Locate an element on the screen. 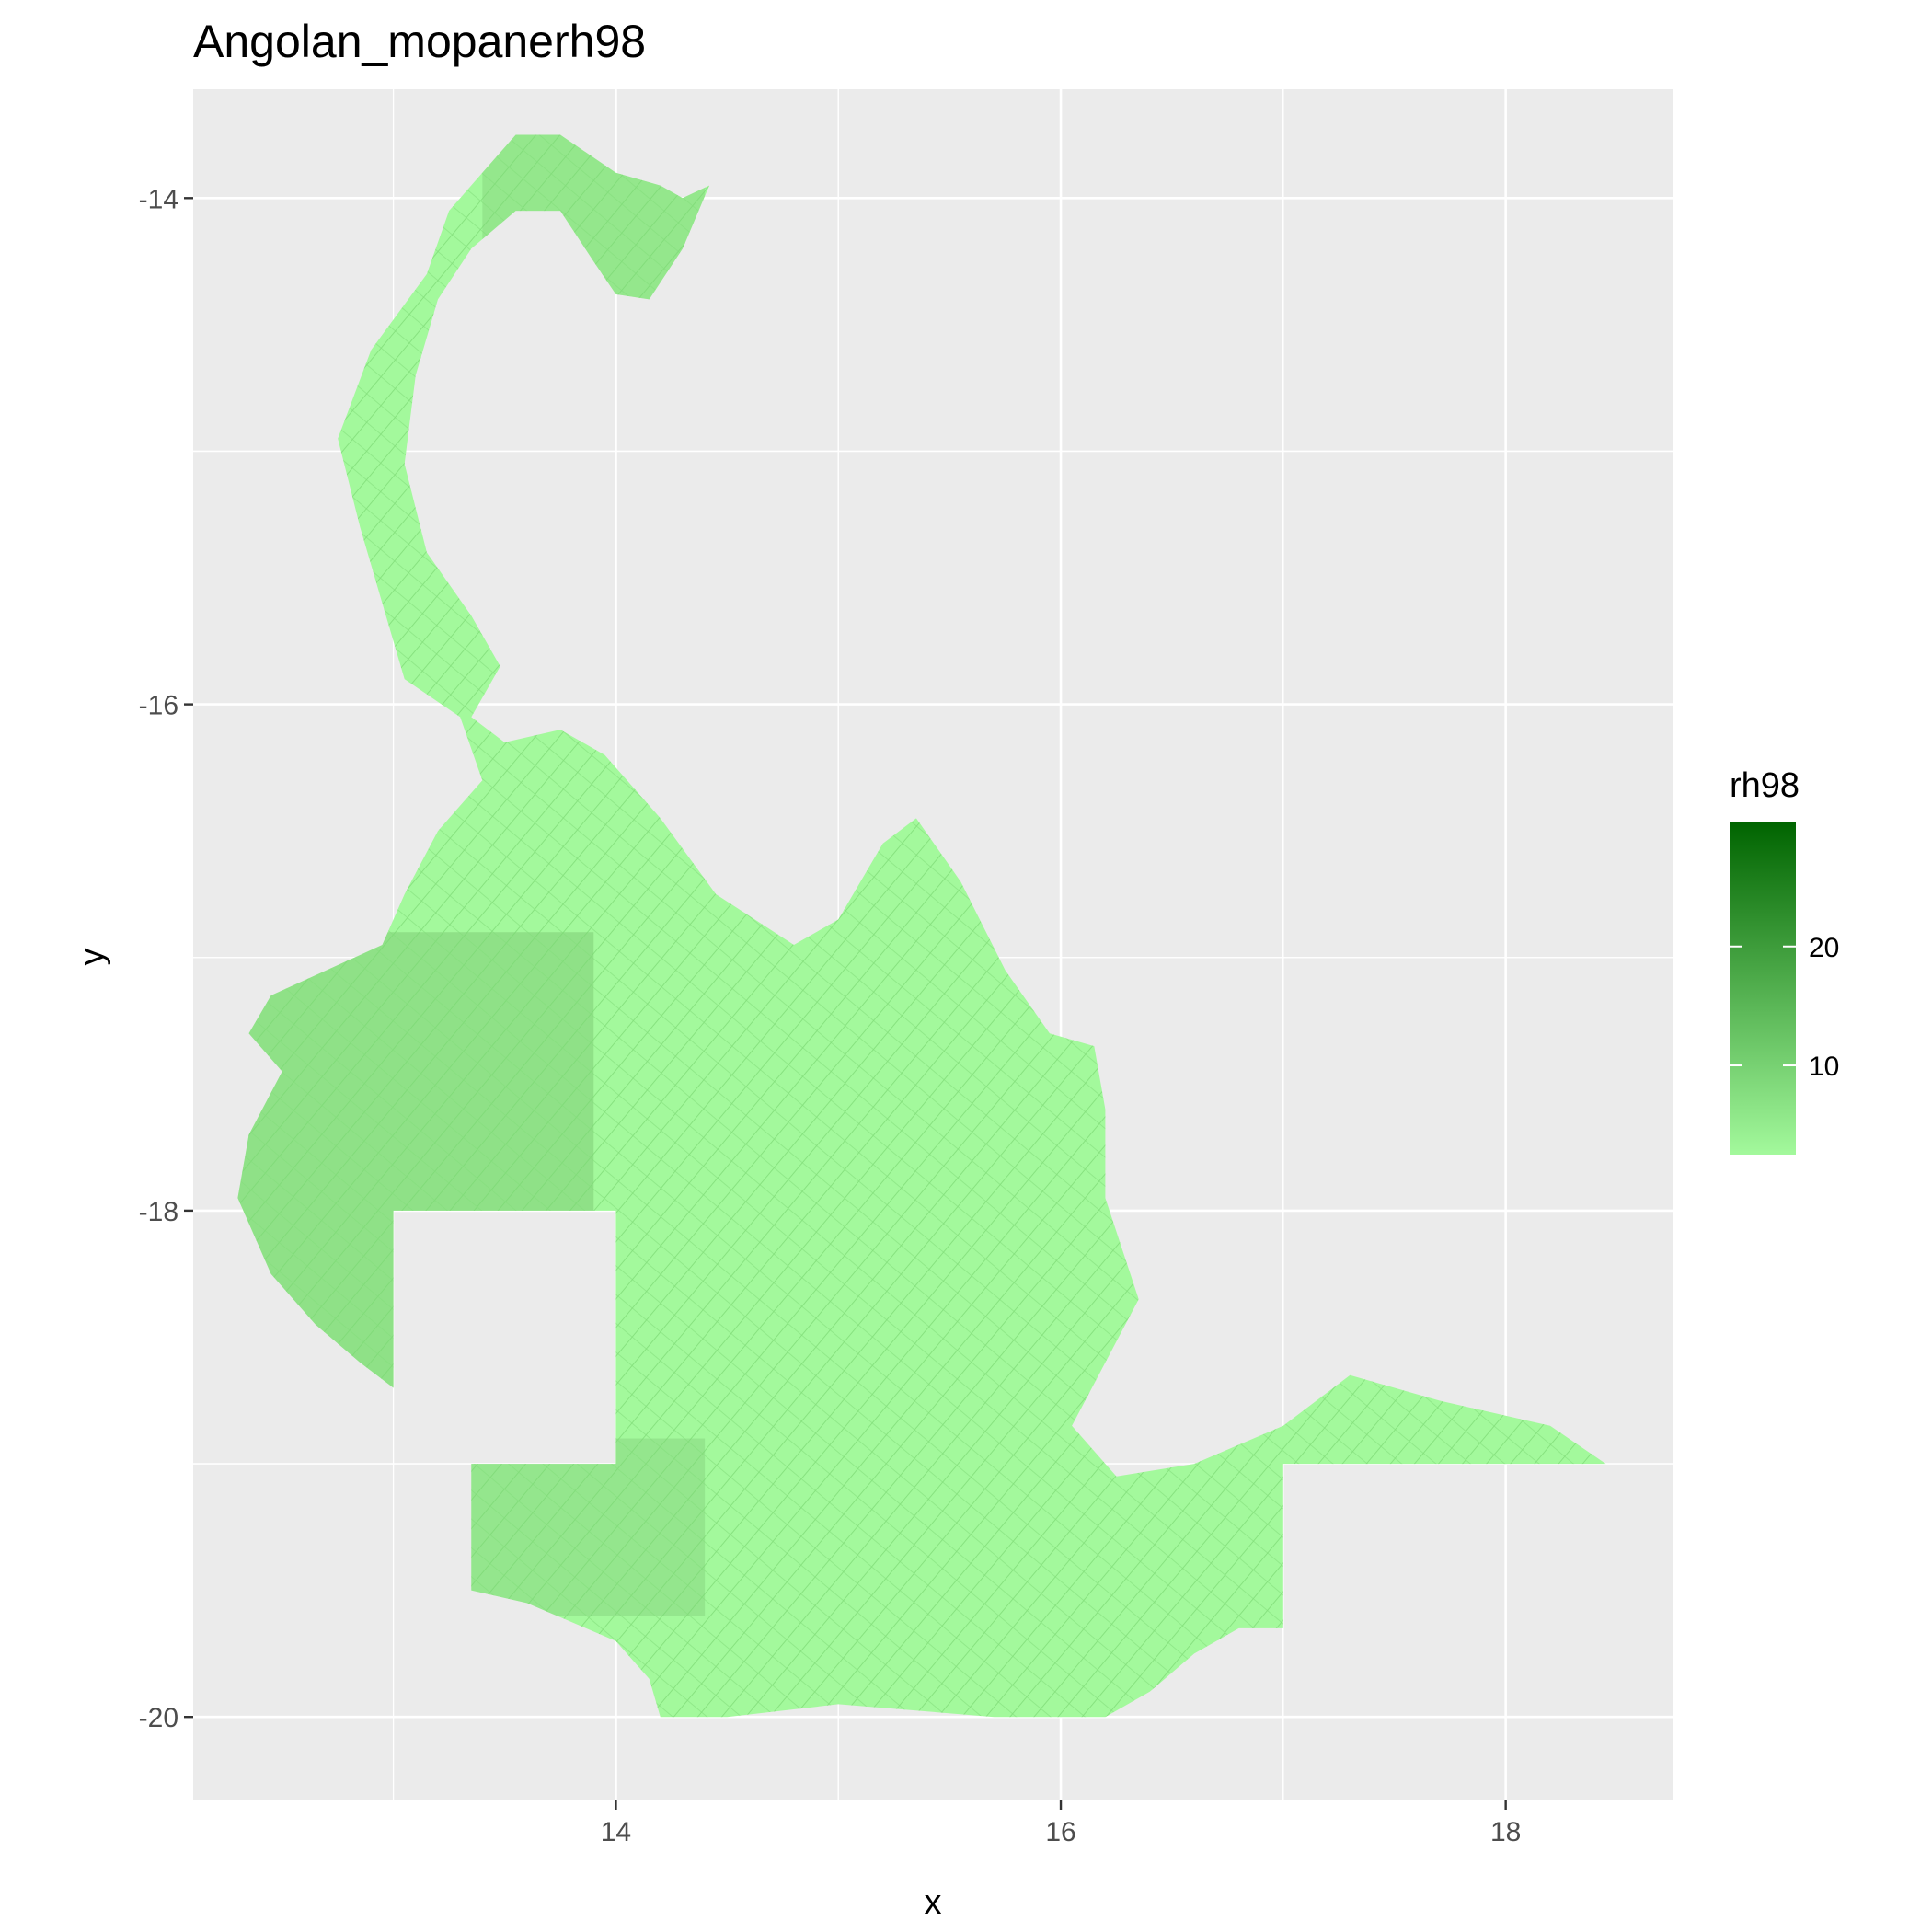 This screenshot has width=1932, height=1932. y-tick-label: -16 is located at coordinates (158, 706).